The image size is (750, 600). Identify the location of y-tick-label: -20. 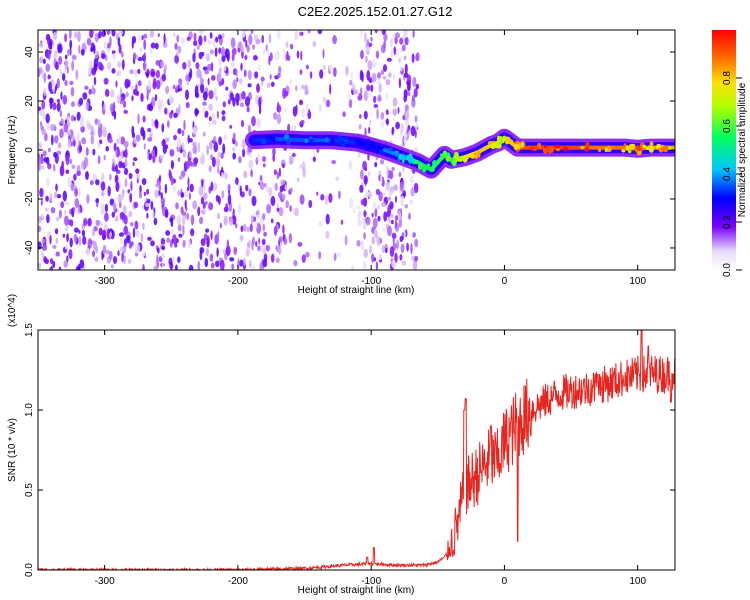
(29, 198).